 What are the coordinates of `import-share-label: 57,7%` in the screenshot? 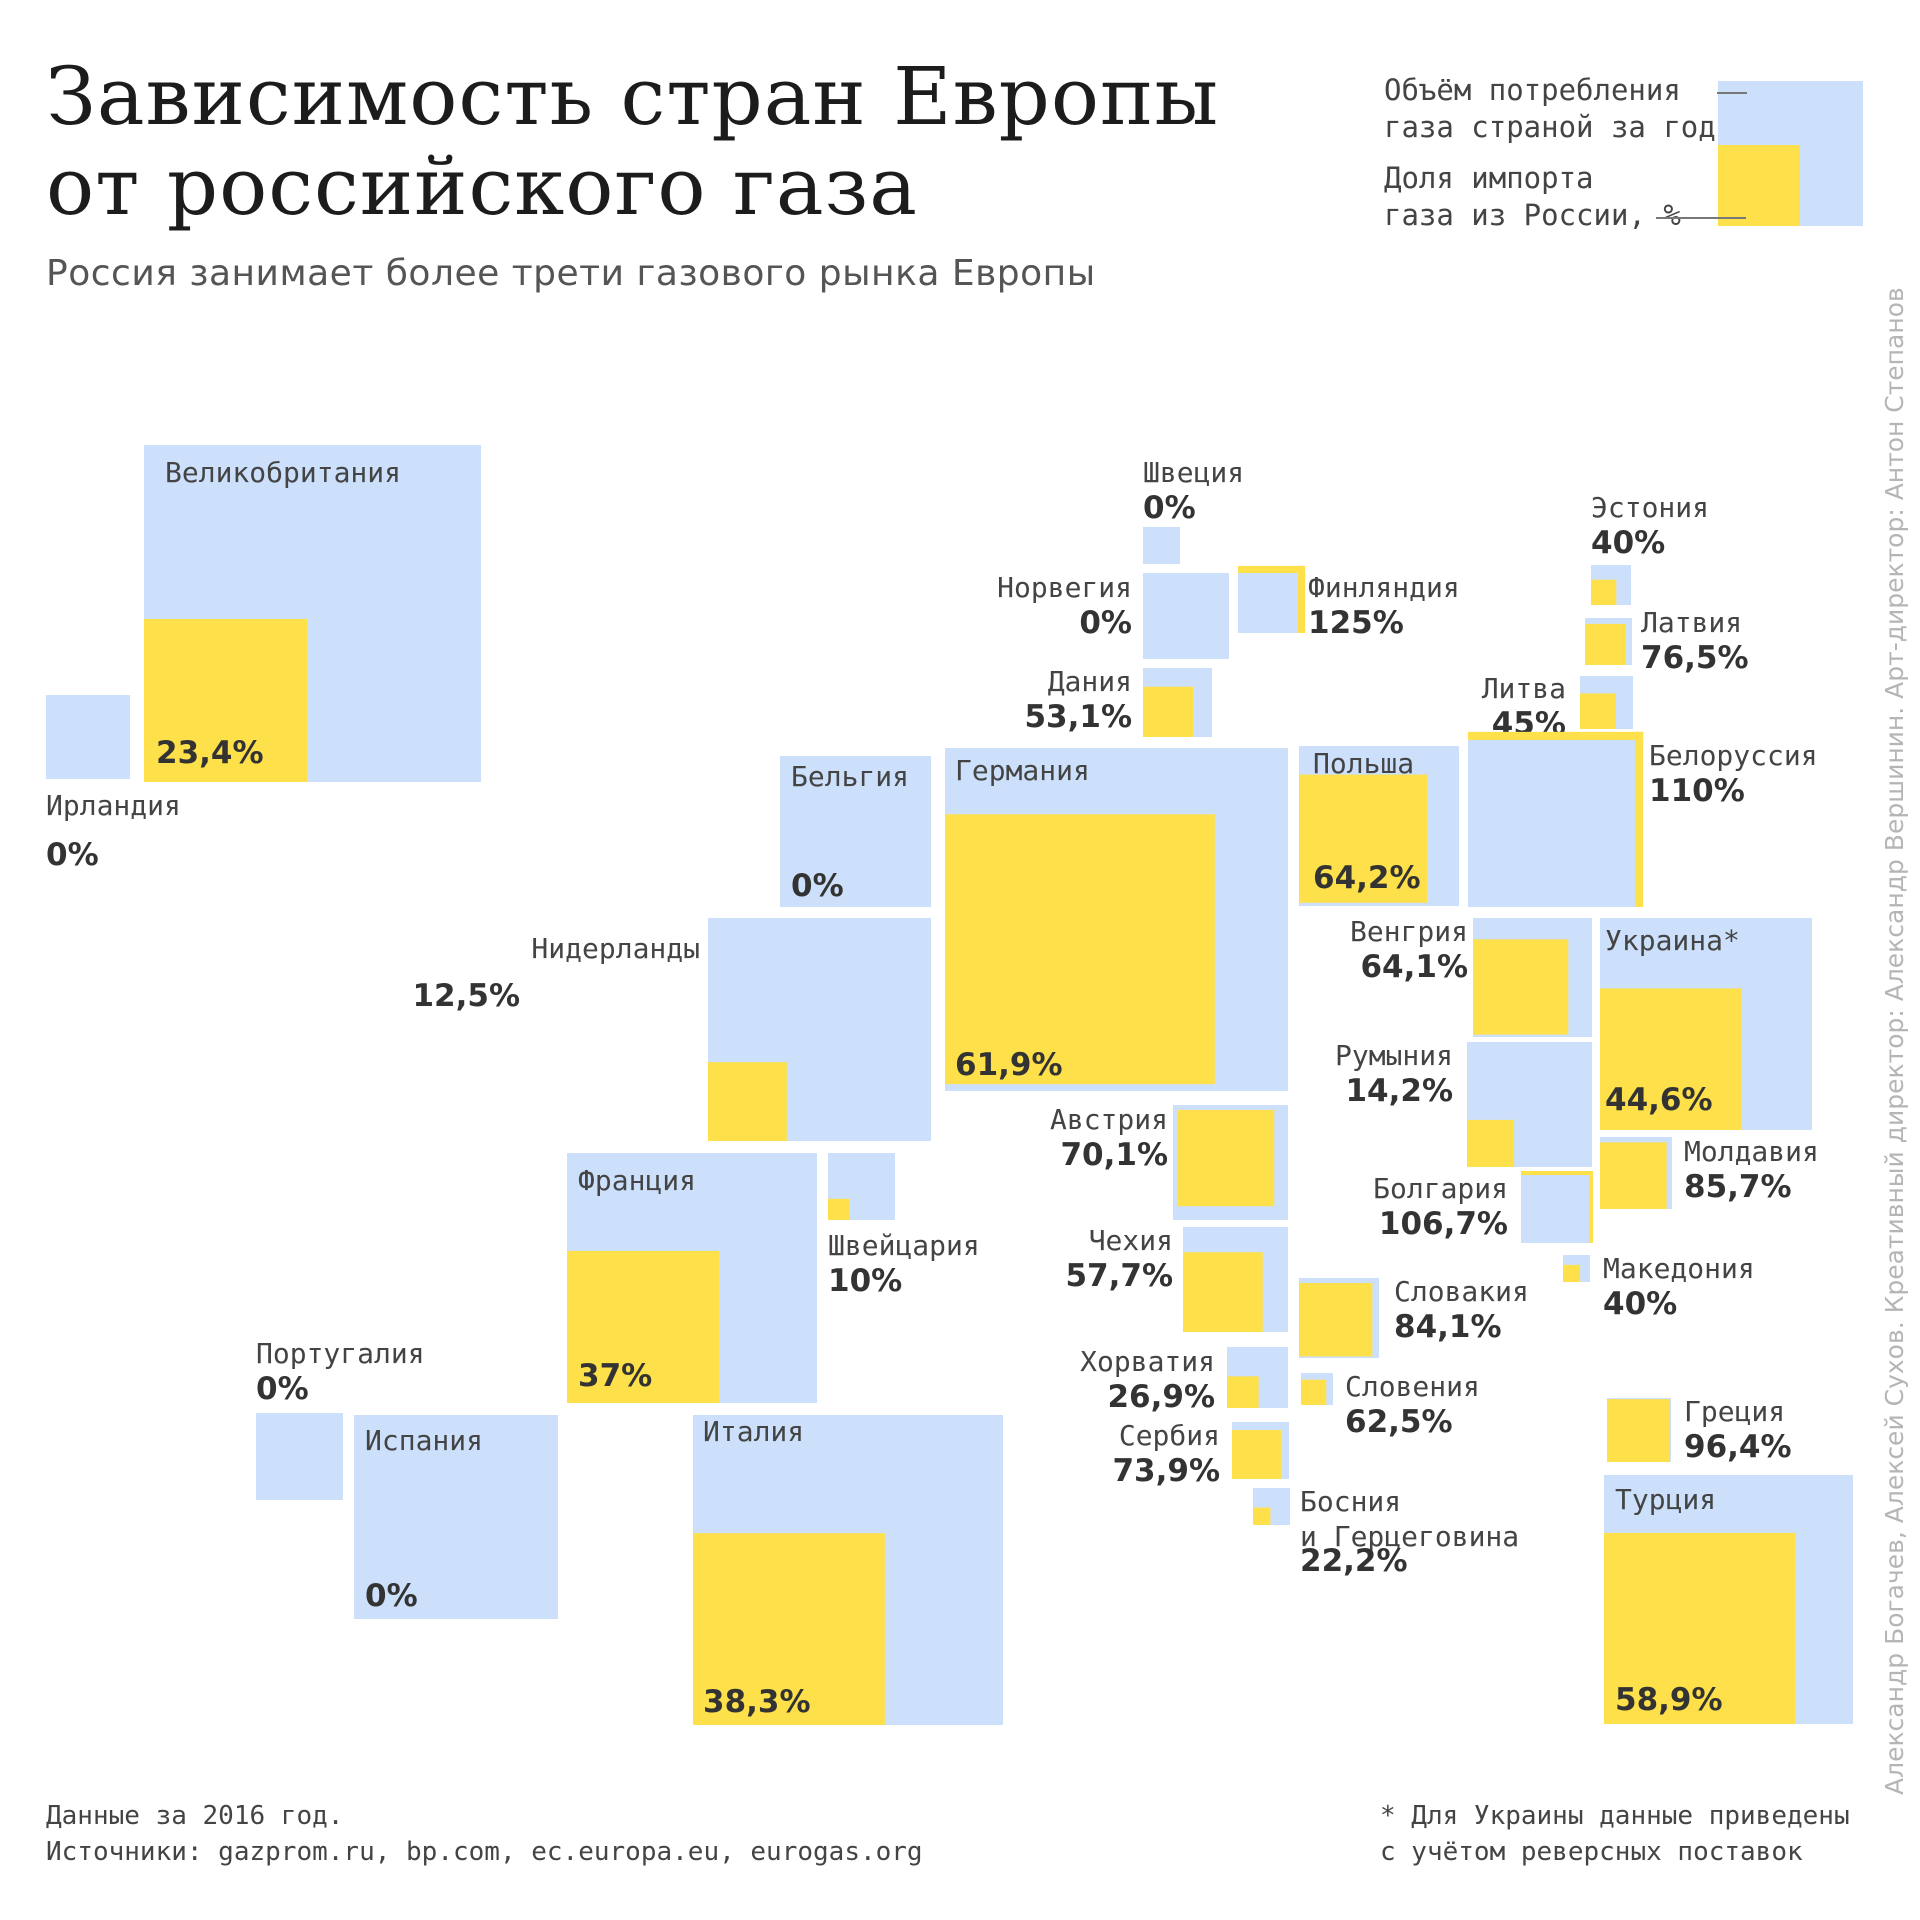 It's located at (1119, 1276).